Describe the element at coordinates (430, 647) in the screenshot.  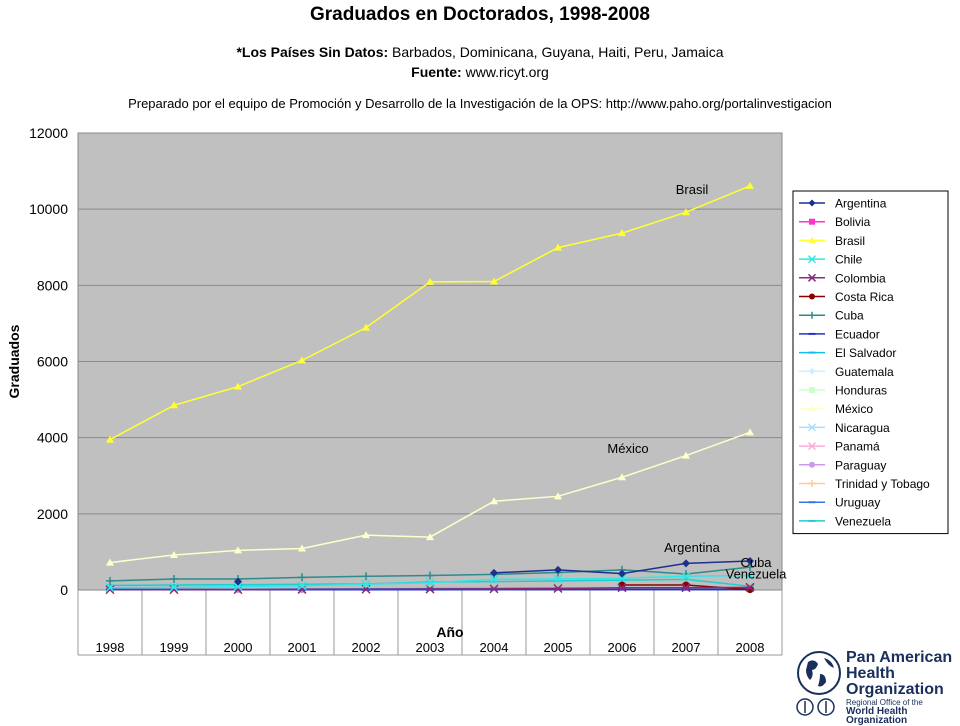
I see `x-tick-label: 2003` at that location.